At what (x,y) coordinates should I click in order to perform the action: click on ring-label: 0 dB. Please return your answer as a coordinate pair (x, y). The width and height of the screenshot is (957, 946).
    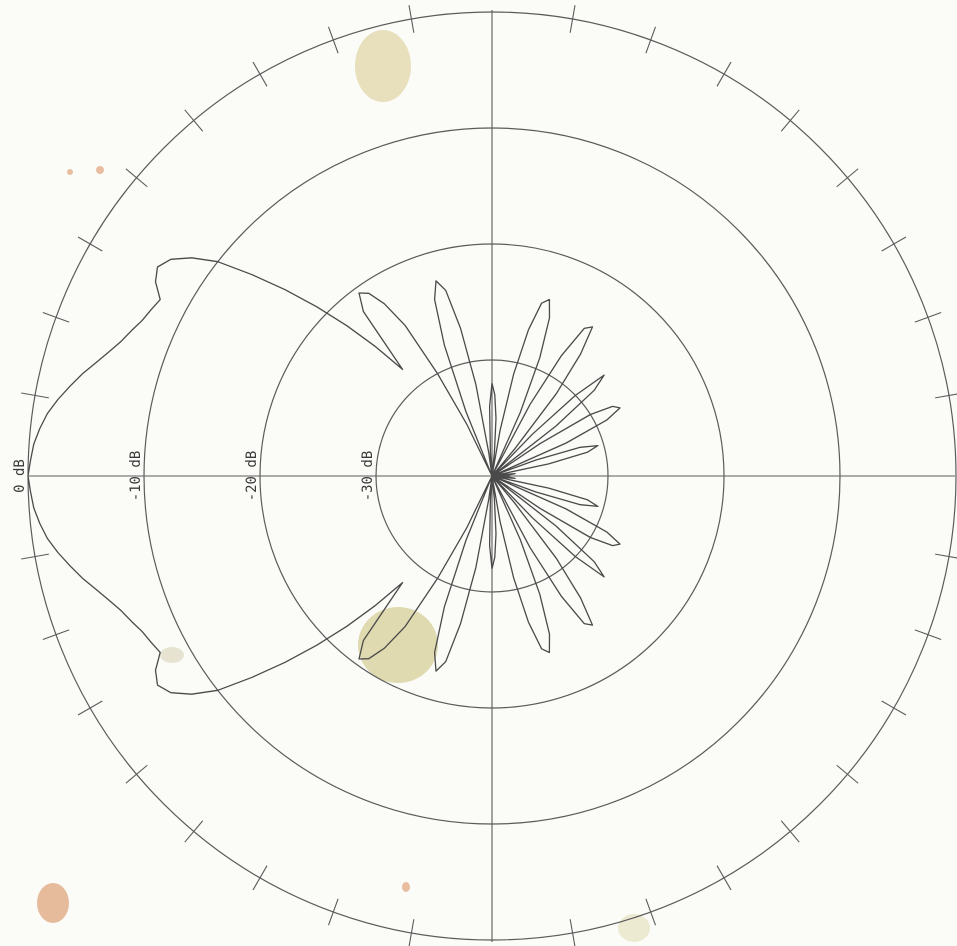
    Looking at the image, I should click on (20, 476).